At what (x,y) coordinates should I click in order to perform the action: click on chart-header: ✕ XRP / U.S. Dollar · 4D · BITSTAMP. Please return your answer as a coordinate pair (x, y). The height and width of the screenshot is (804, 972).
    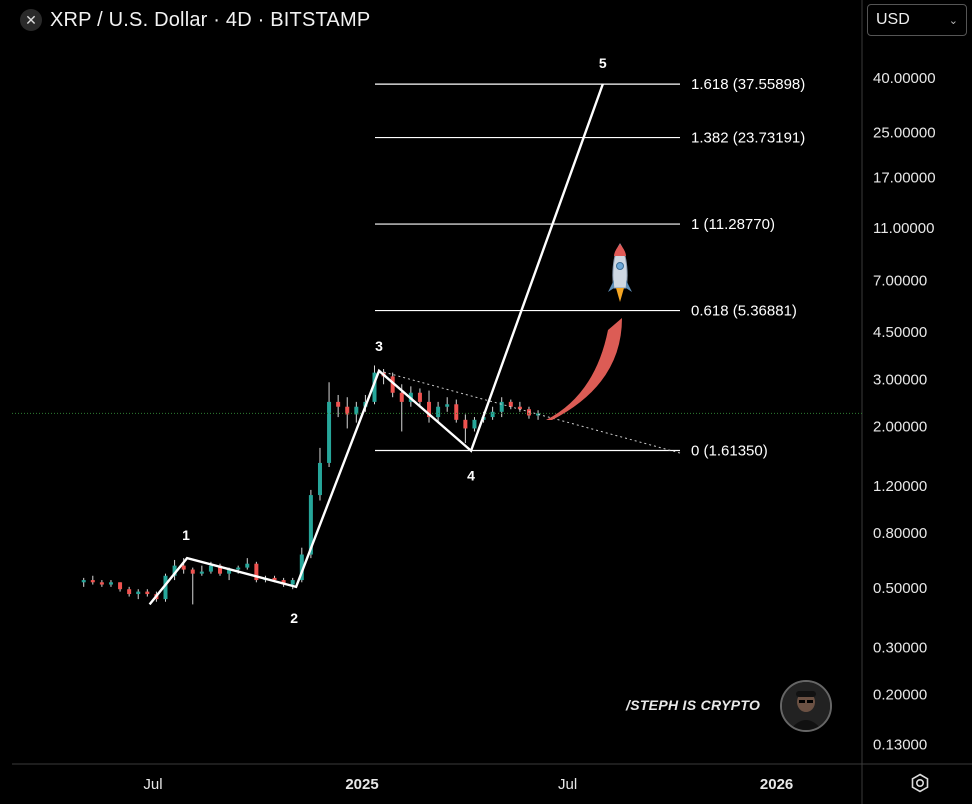
    Looking at the image, I should click on (195, 20).